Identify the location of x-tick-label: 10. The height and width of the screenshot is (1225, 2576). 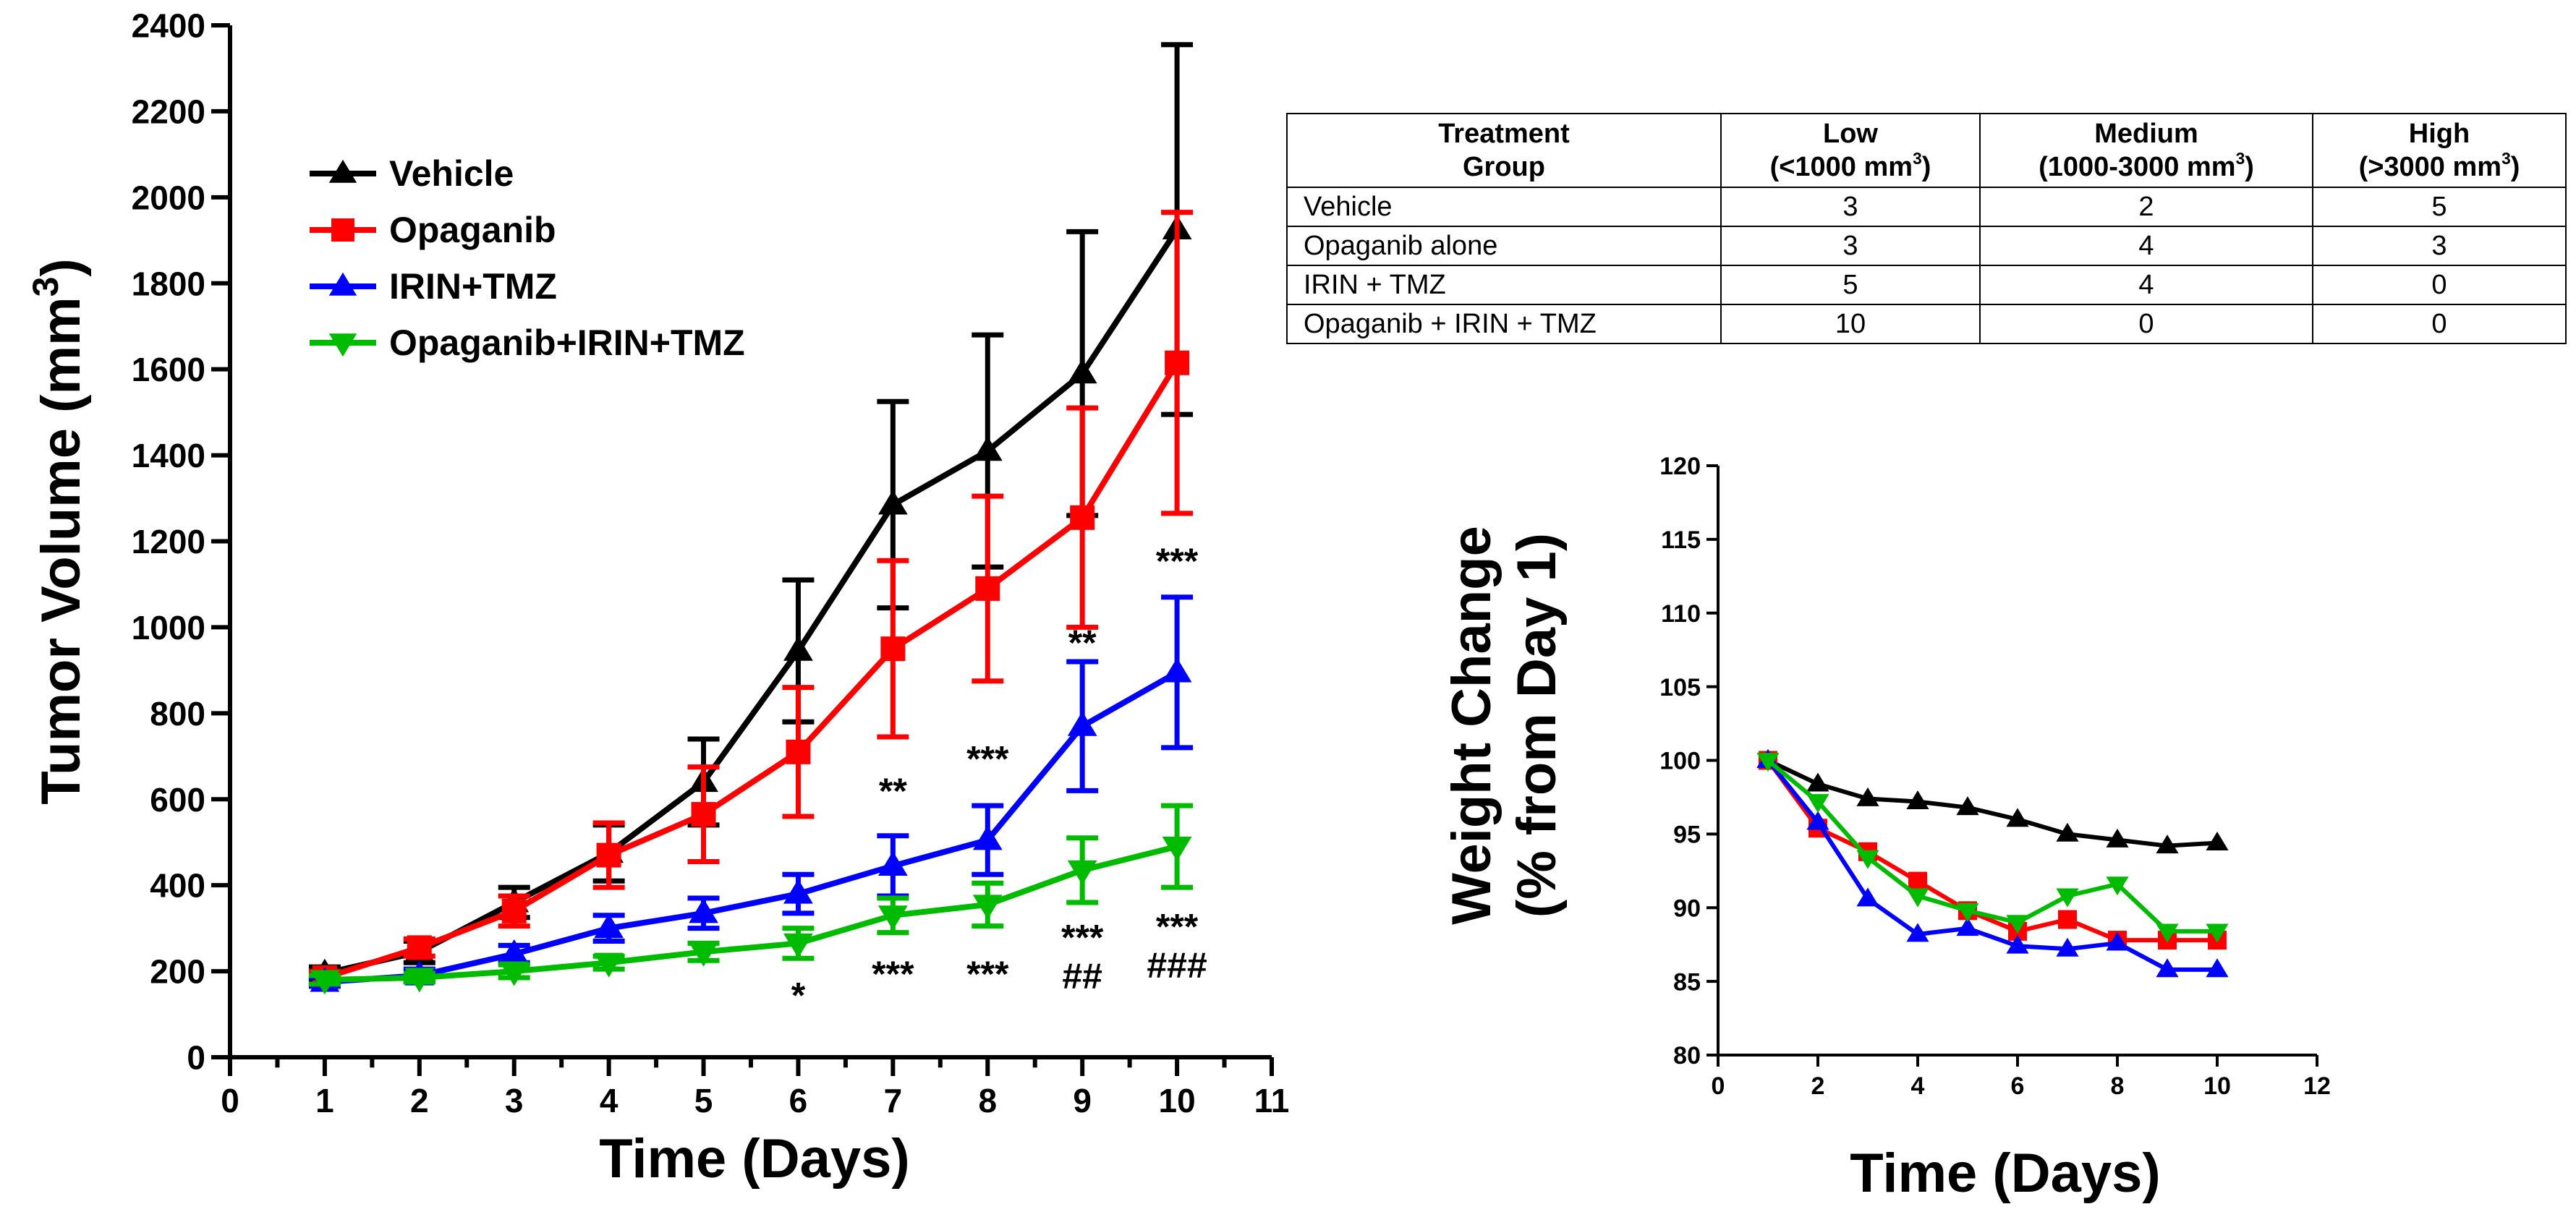
(2217, 1086).